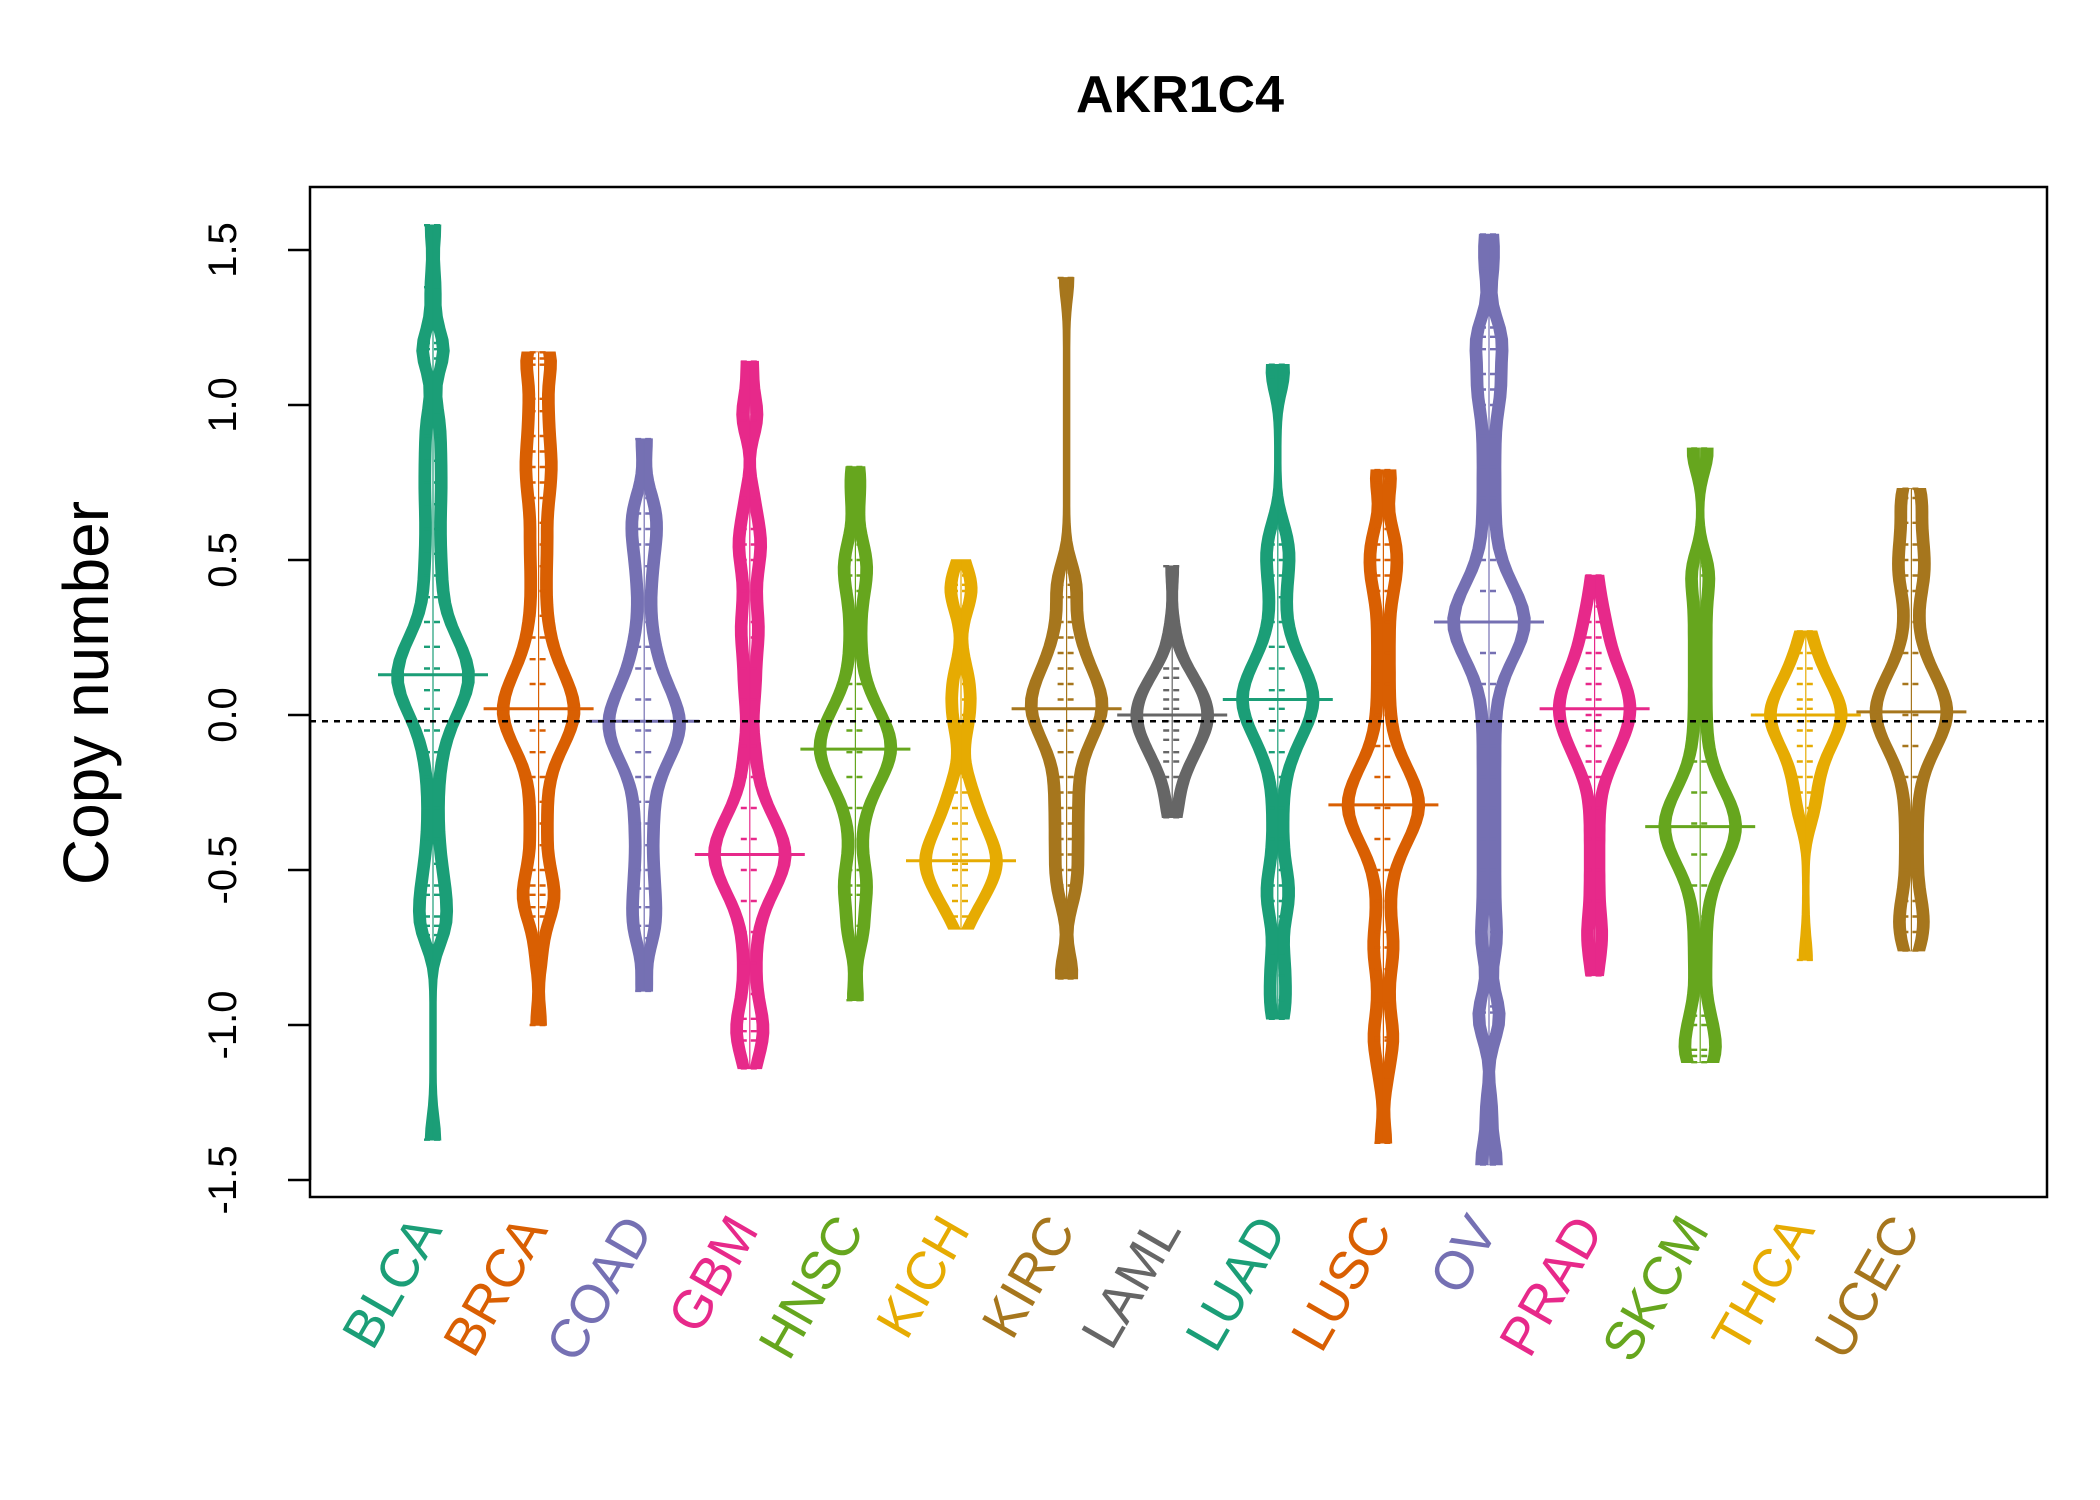 This screenshot has width=2100, height=1500. What do you see at coordinates (644, 715) in the screenshot?
I see `bean-coad` at bounding box center [644, 715].